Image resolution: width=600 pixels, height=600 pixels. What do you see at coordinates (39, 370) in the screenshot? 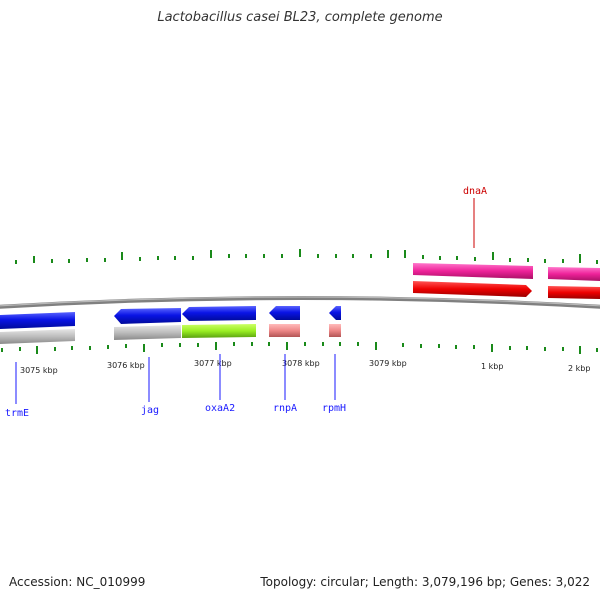
I see `scale-label-3075: 3075 kbp` at bounding box center [39, 370].